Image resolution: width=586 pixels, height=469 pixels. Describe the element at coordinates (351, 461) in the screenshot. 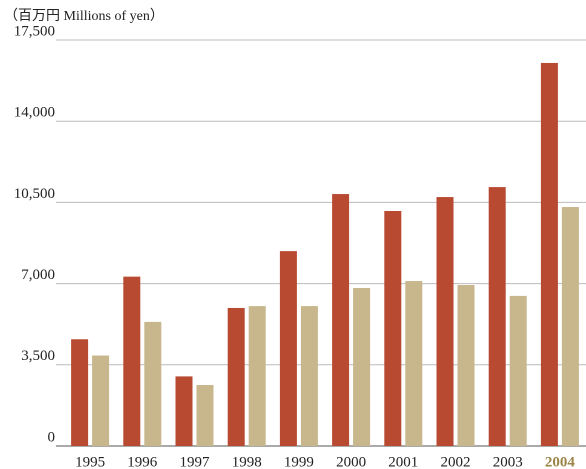

I see `x-tick-label: 2000` at that location.